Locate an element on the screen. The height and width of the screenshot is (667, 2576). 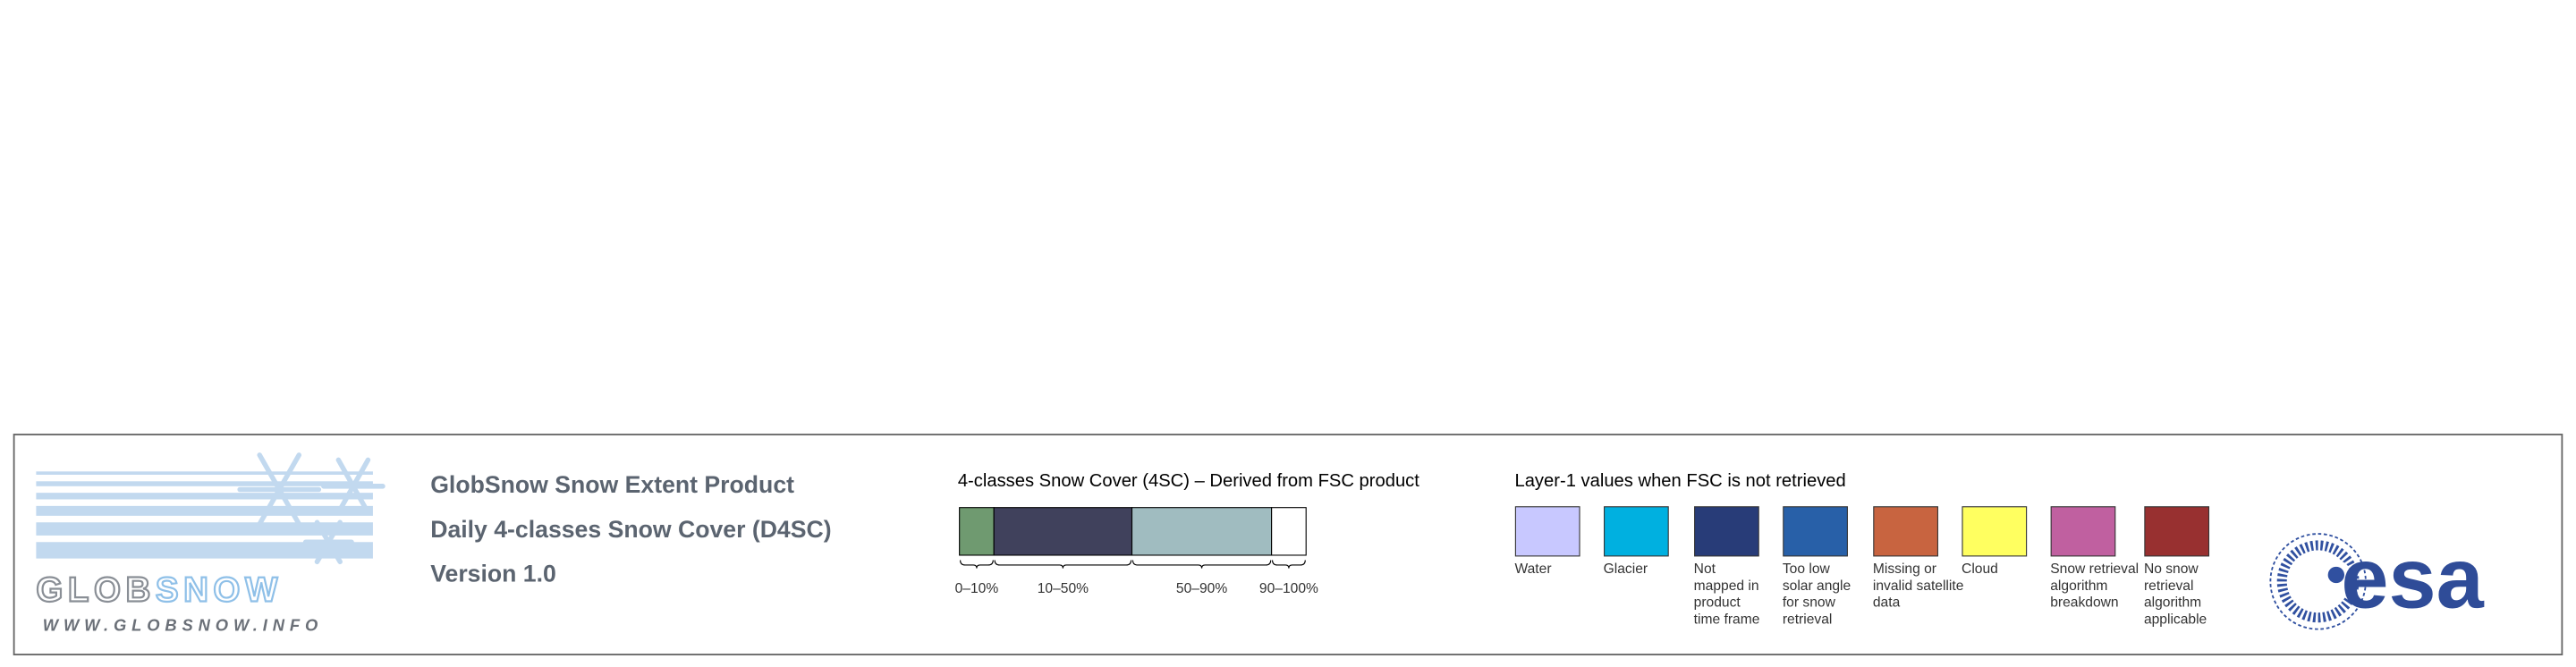
layer1-label: product is located at coordinates (1717, 603).